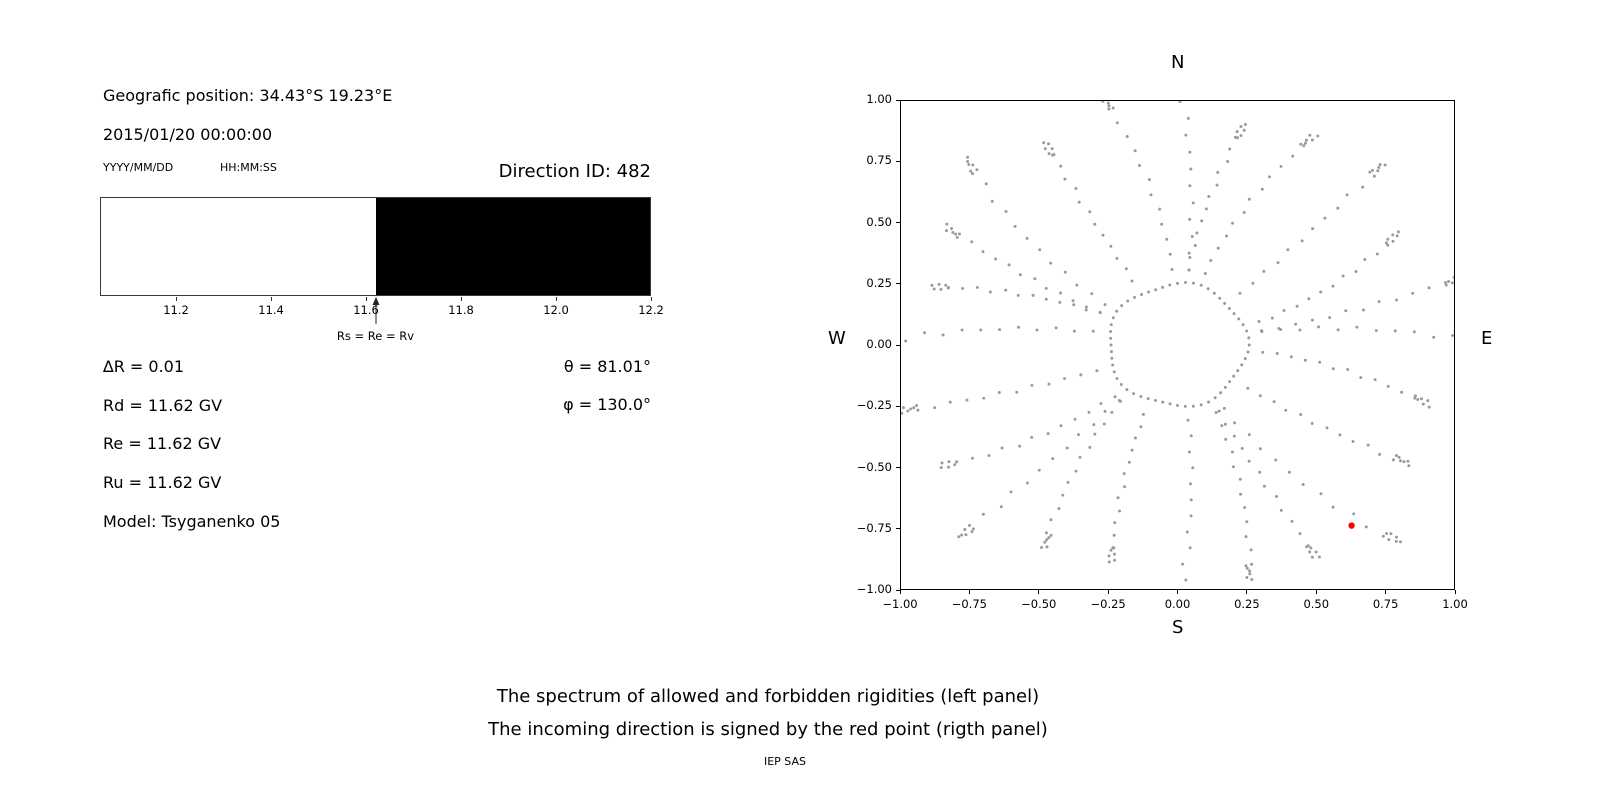  Describe the element at coordinates (879, 160) in the screenshot. I see `y-tick-label: 0.75` at that location.